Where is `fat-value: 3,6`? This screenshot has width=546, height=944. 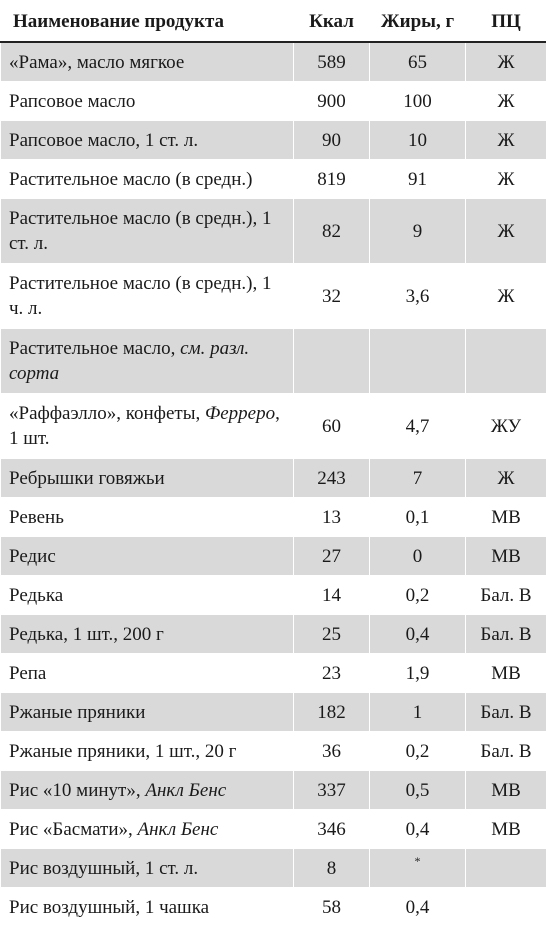 fat-value: 3,6 is located at coordinates (417, 296).